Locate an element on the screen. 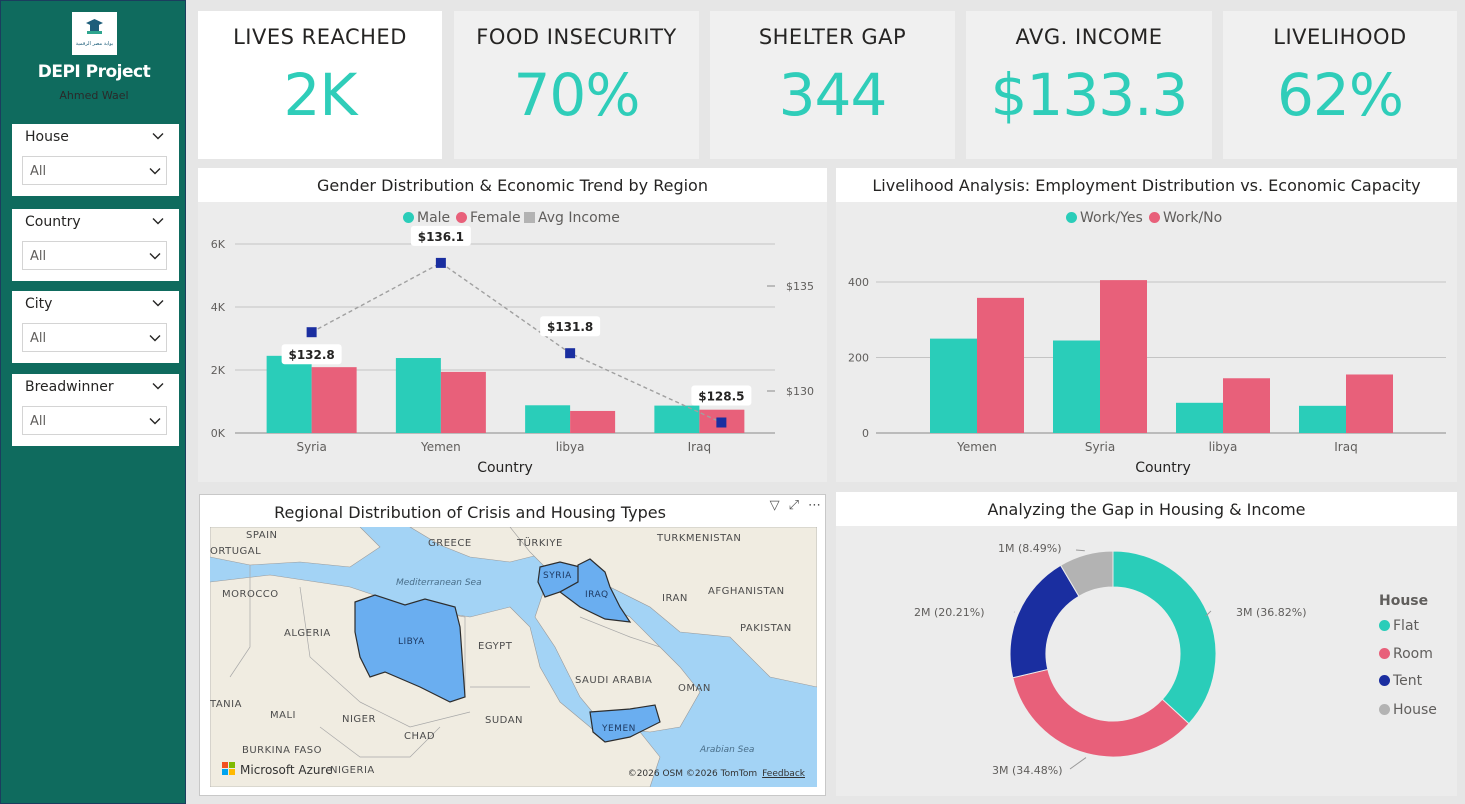 This screenshot has width=1465, height=804. y-tick-label: 4K is located at coordinates (218, 307).